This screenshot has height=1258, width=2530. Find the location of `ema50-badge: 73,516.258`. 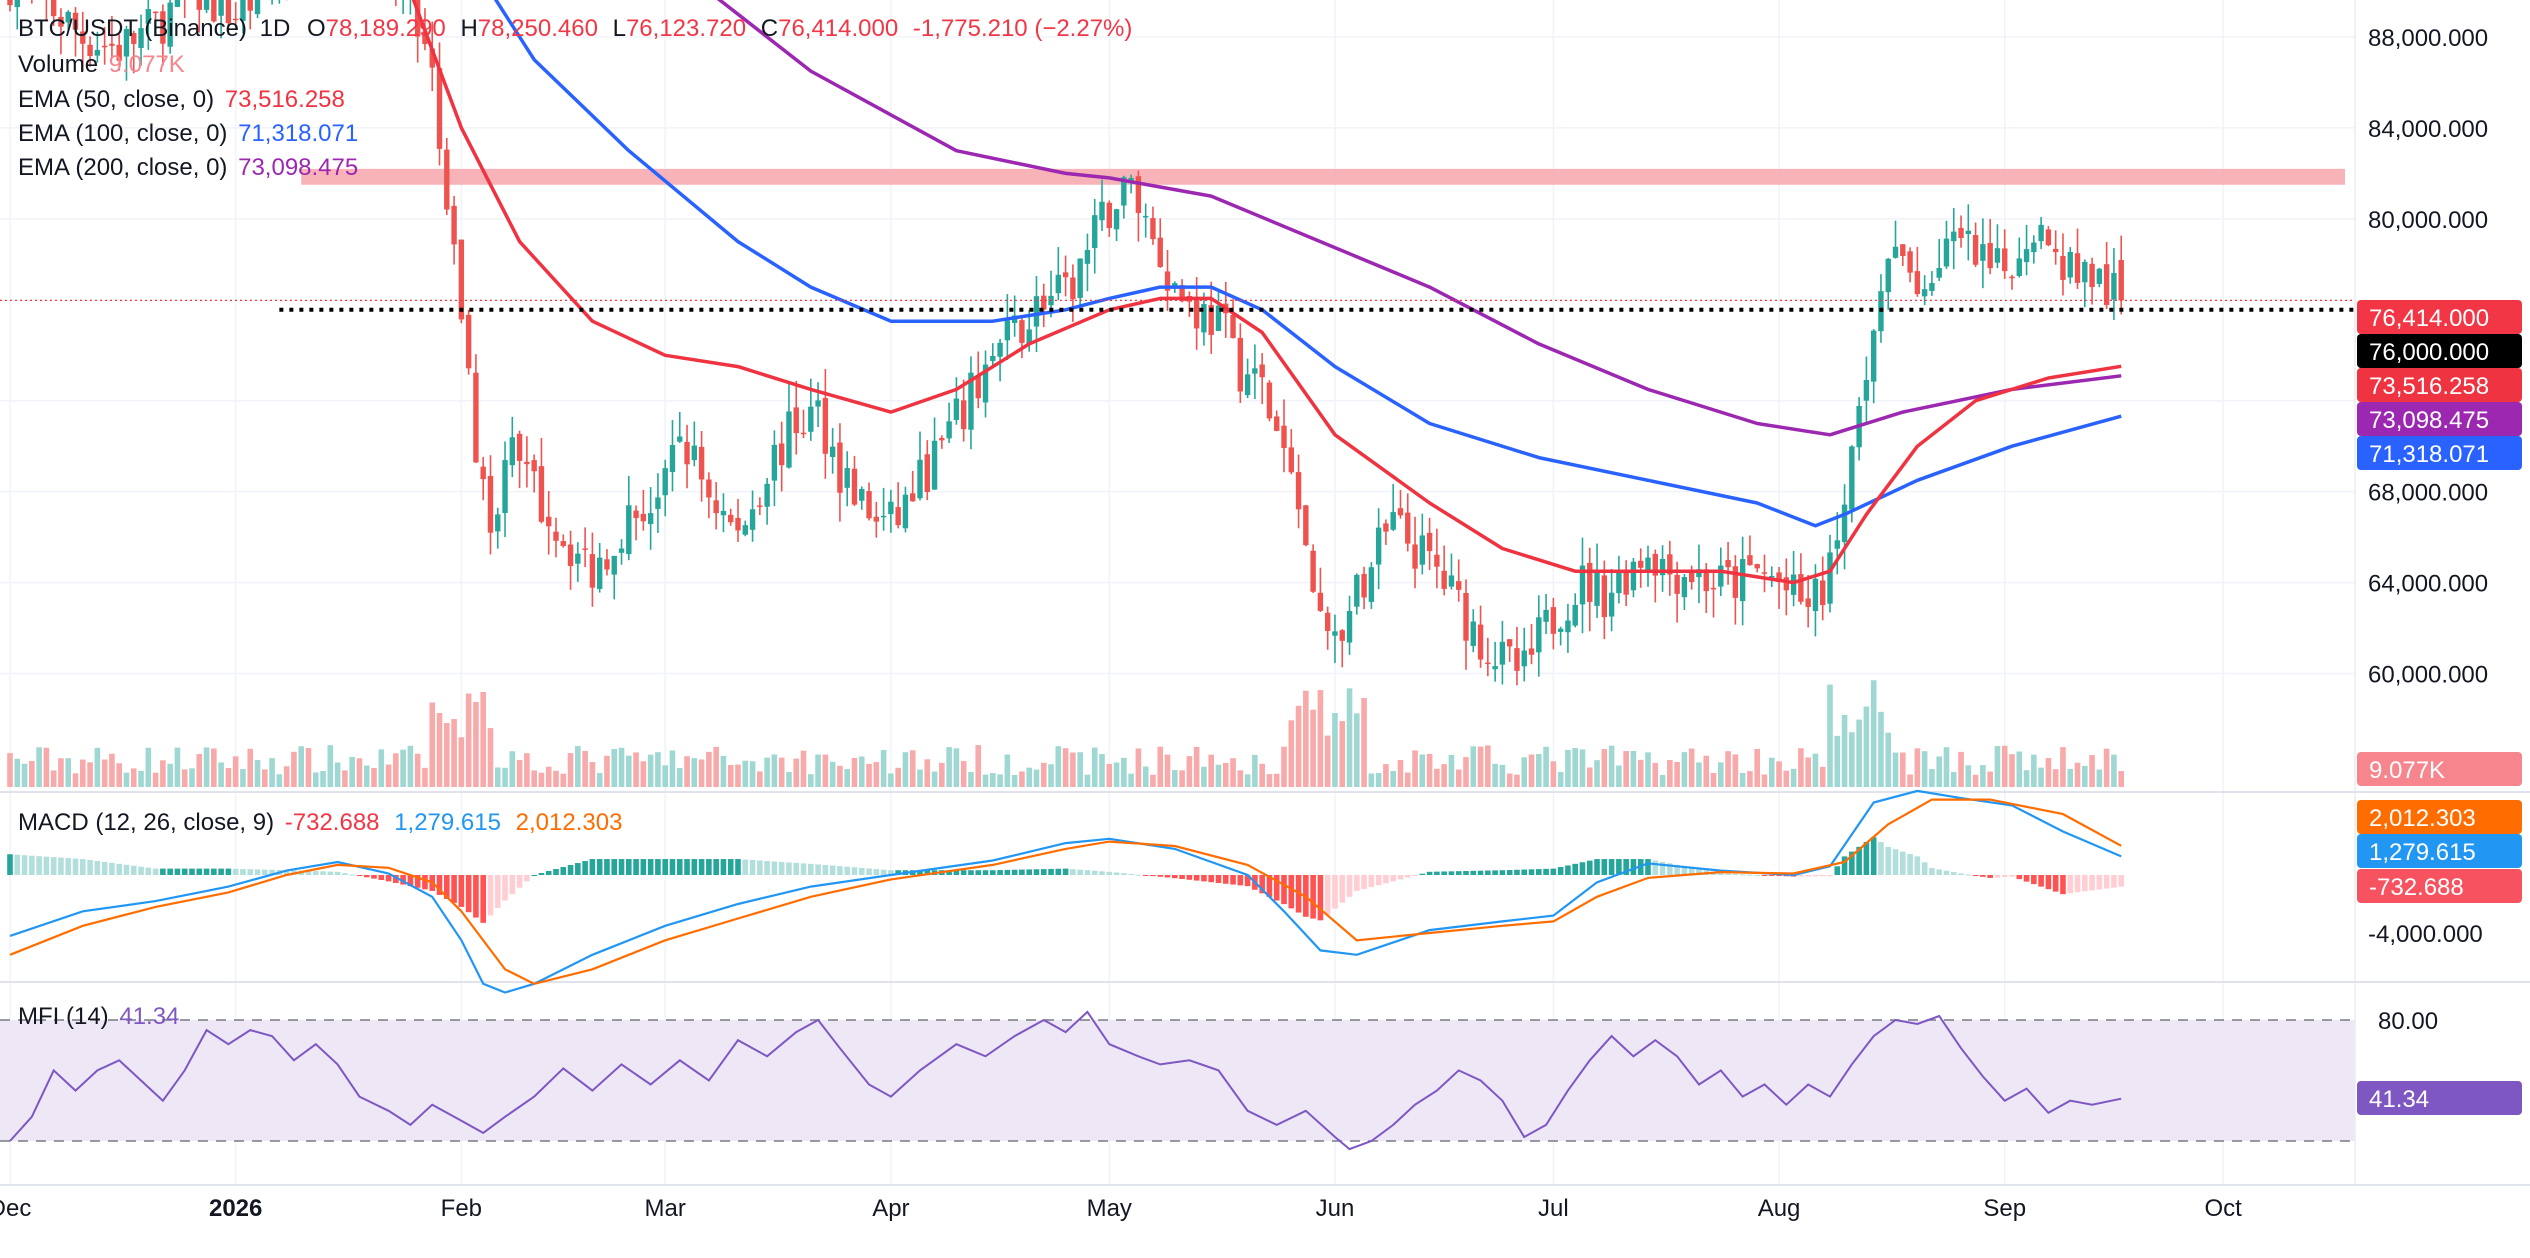

ema50-badge: 73,516.258 is located at coordinates (2439, 385).